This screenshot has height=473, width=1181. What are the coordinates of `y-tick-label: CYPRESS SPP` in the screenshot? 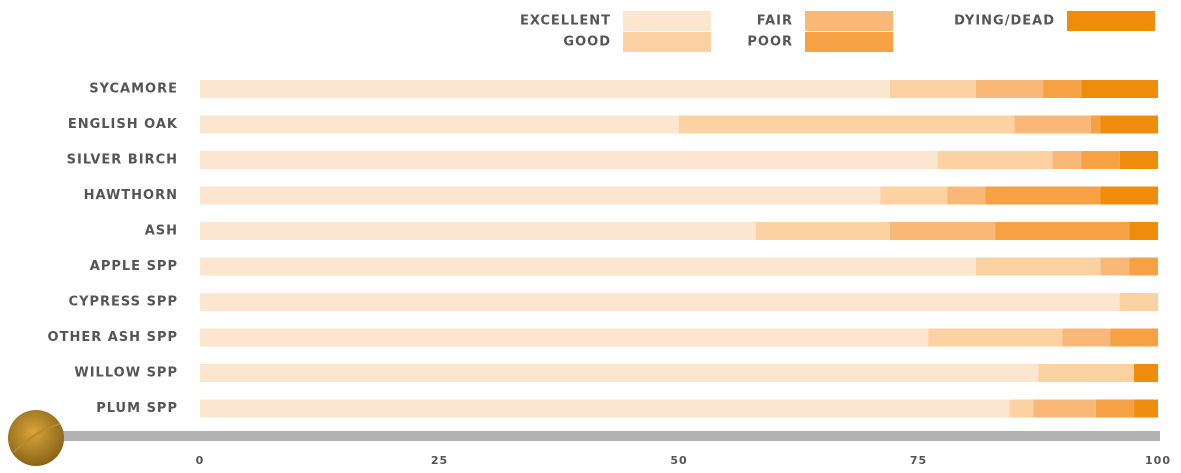 It's located at (123, 302).